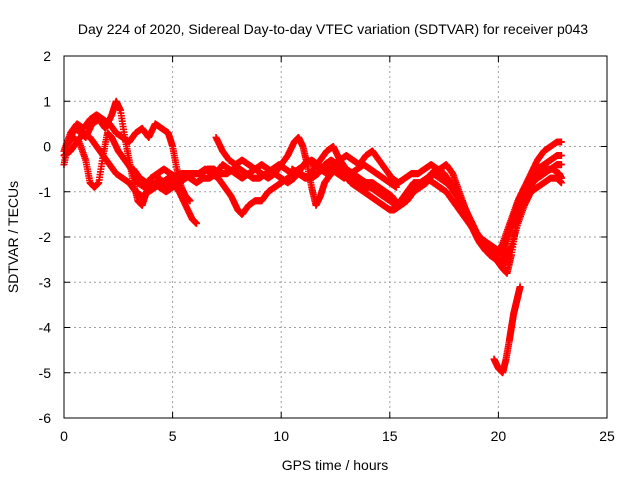  I want to click on x-axis-label: GPS time / hours, so click(335, 465).